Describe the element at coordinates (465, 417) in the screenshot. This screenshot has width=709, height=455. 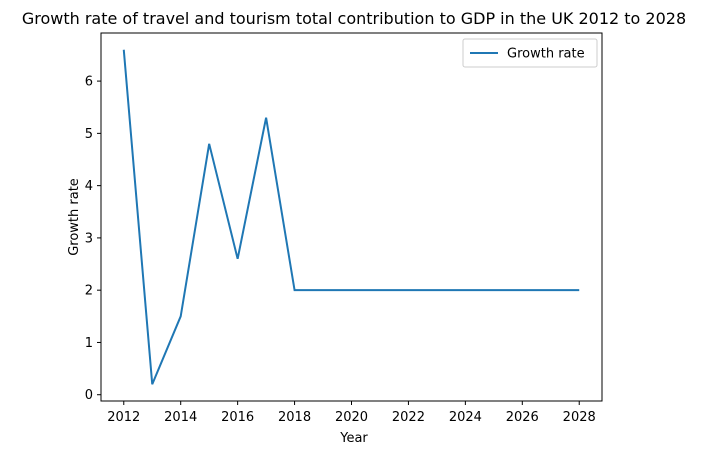
I see `x-tick-label: 2024` at that location.